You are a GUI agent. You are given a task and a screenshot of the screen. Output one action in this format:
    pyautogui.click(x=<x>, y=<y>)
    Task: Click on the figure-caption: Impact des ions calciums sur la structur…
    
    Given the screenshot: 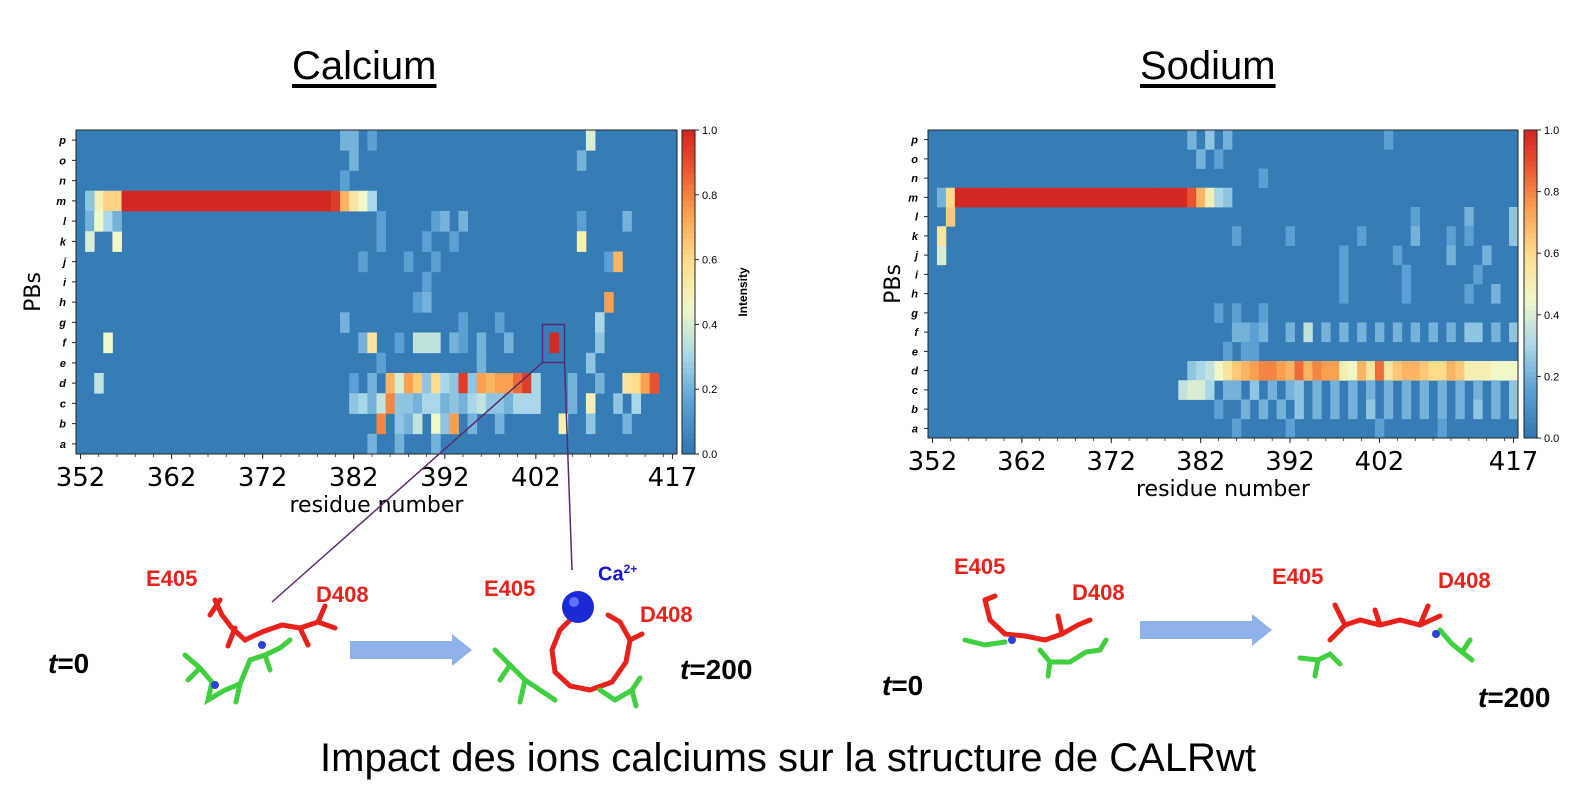 What is the action you would take?
    pyautogui.click(x=788, y=758)
    